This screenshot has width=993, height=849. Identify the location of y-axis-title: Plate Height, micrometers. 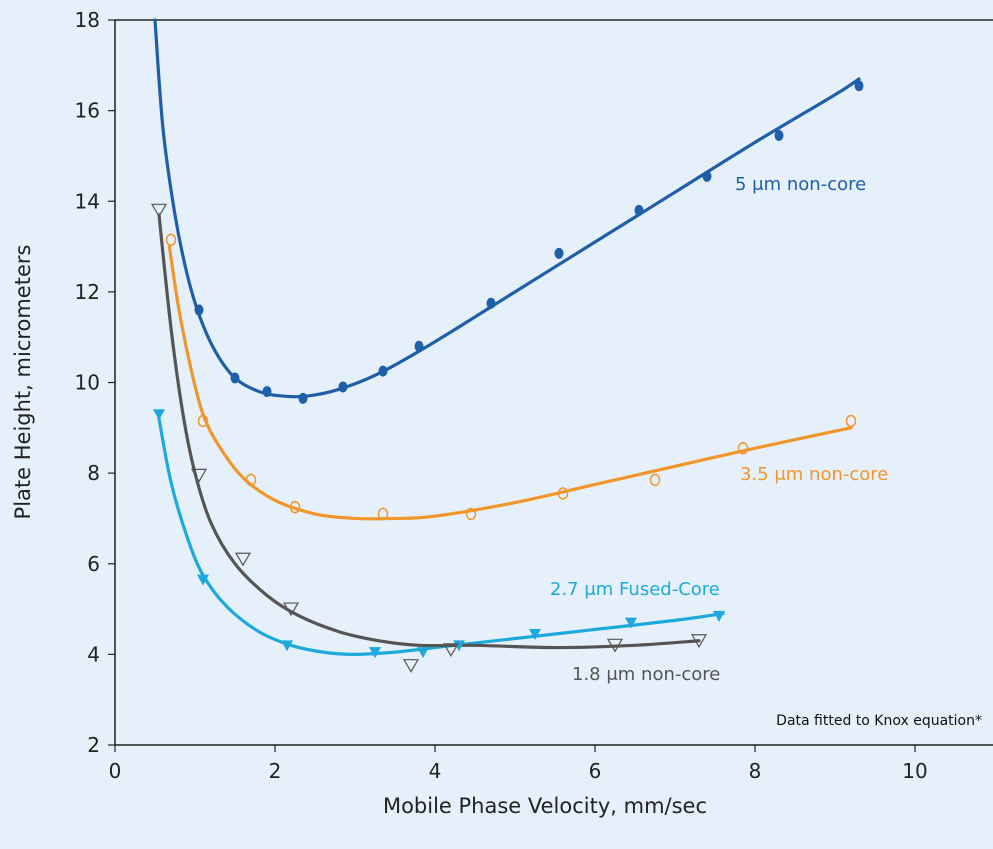
(23, 382).